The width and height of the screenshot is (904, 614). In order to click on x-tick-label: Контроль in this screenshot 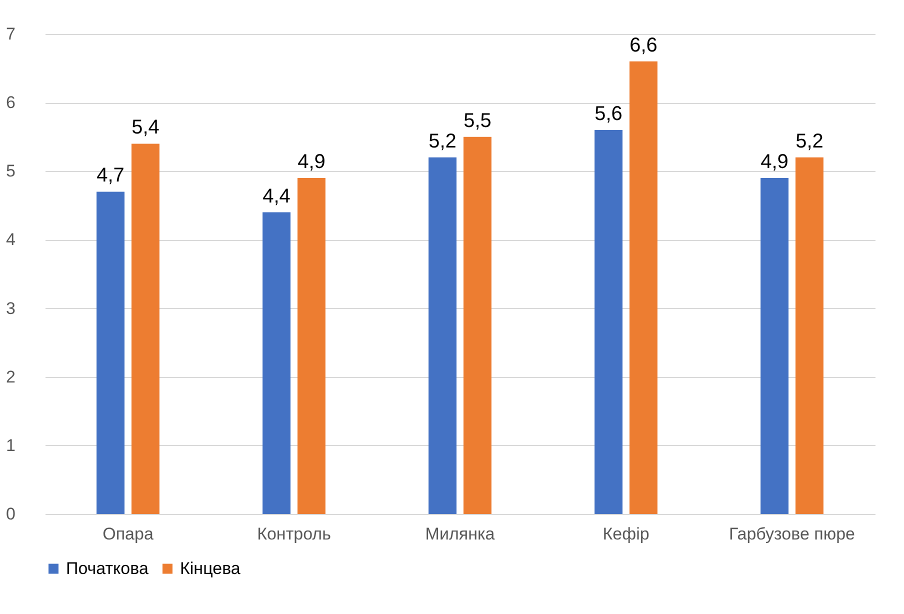, I will do `click(294, 534)`.